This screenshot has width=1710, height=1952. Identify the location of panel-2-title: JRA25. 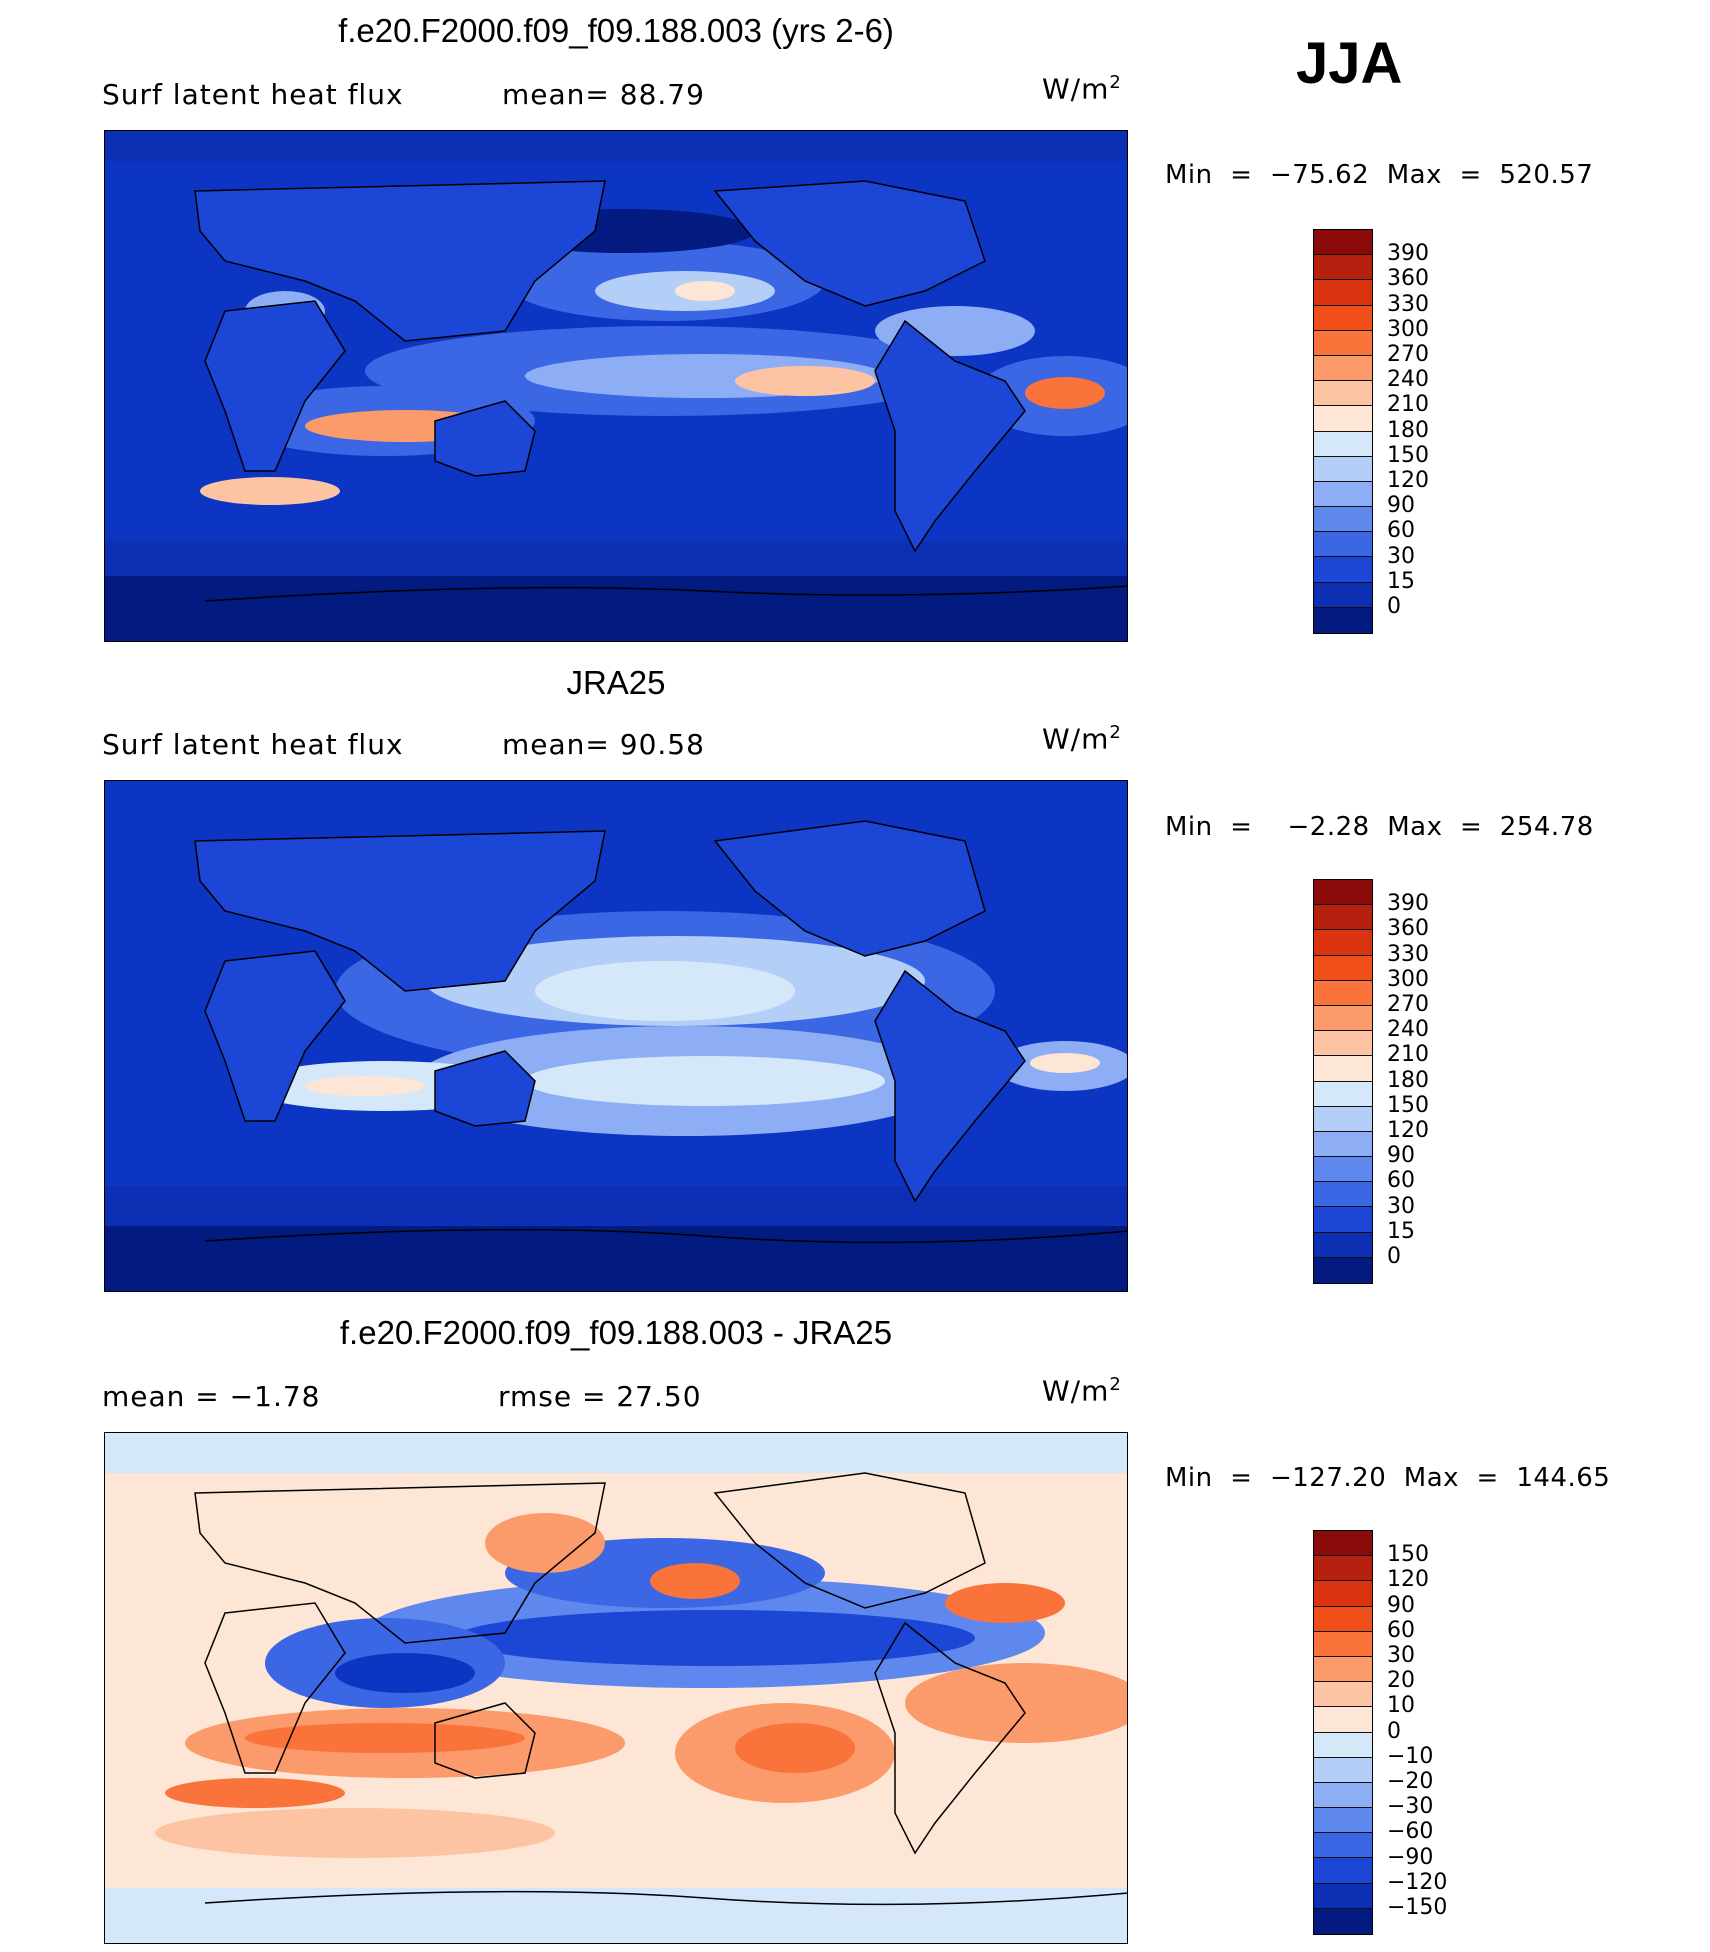
(616, 682).